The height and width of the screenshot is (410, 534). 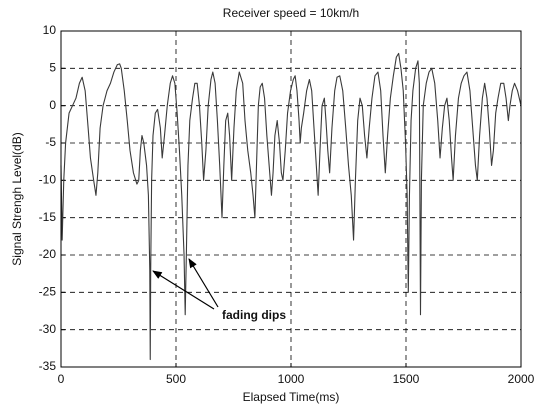 I want to click on y-tick-label: -10, so click(x=48, y=180).